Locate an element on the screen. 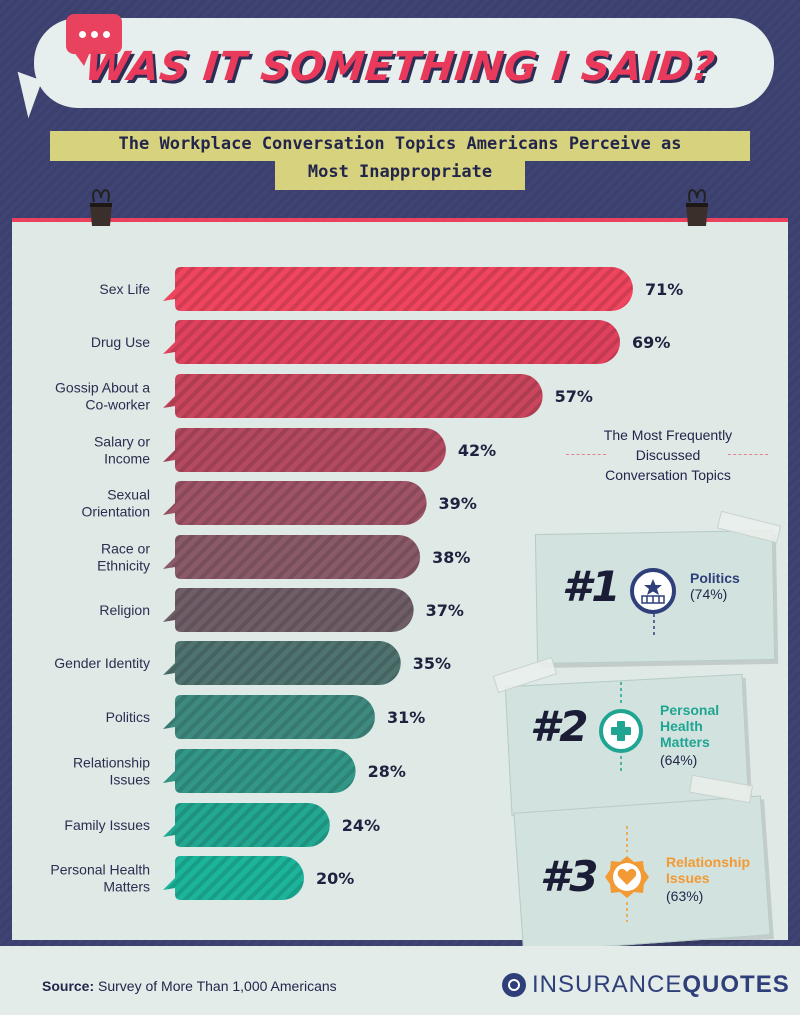  topic-value: (63%) is located at coordinates (685, 896).